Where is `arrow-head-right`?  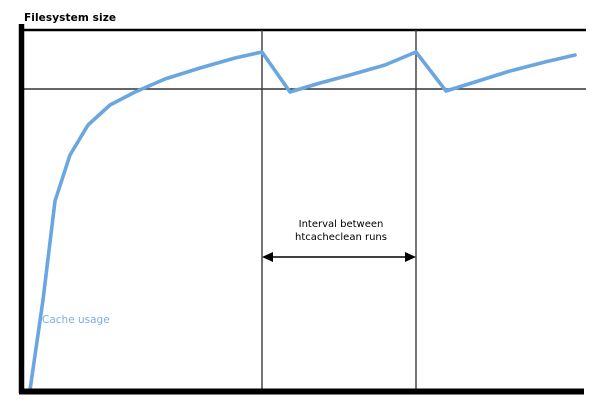
arrow-head-right is located at coordinates (410, 257).